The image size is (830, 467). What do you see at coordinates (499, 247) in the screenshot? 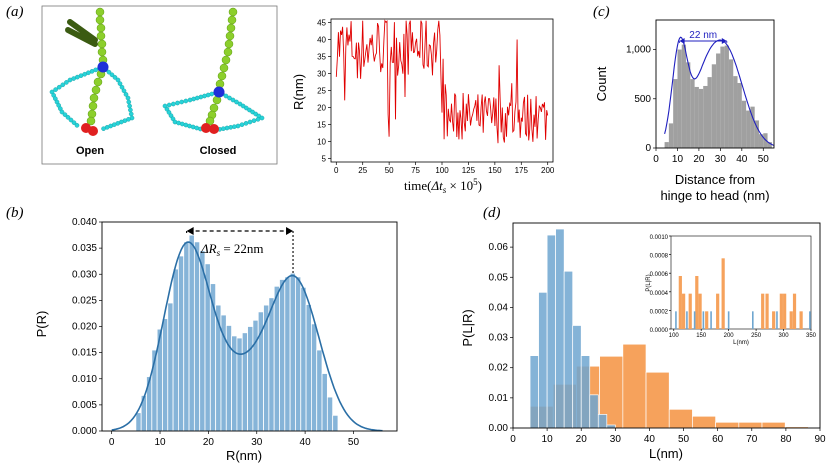
I see `plr-ytick-label: 0.06` at bounding box center [499, 247].